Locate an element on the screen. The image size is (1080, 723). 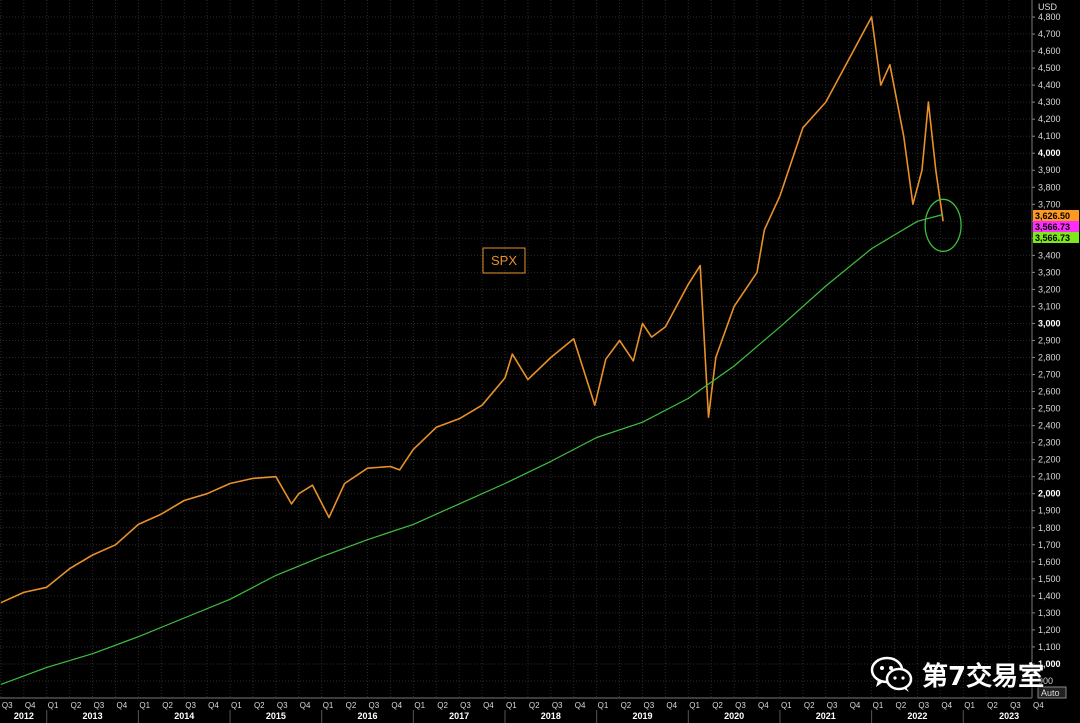
legend-label: SPX is located at coordinates (504, 260).